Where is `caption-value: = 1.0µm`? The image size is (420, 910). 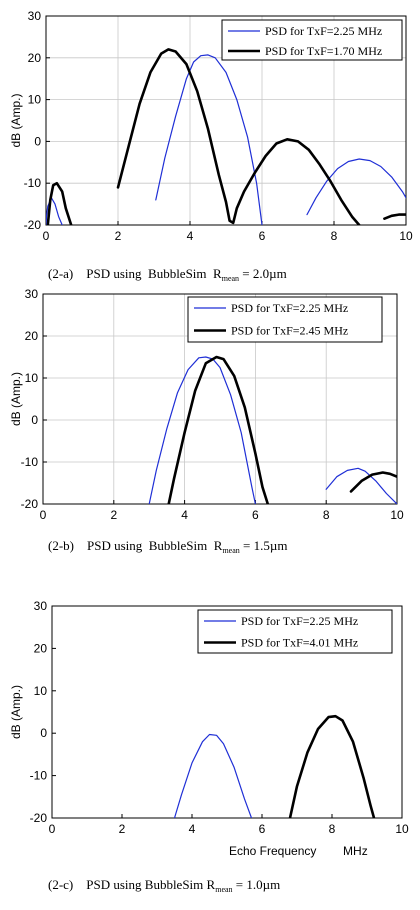 caption-value: = 1.0µm is located at coordinates (257, 884).